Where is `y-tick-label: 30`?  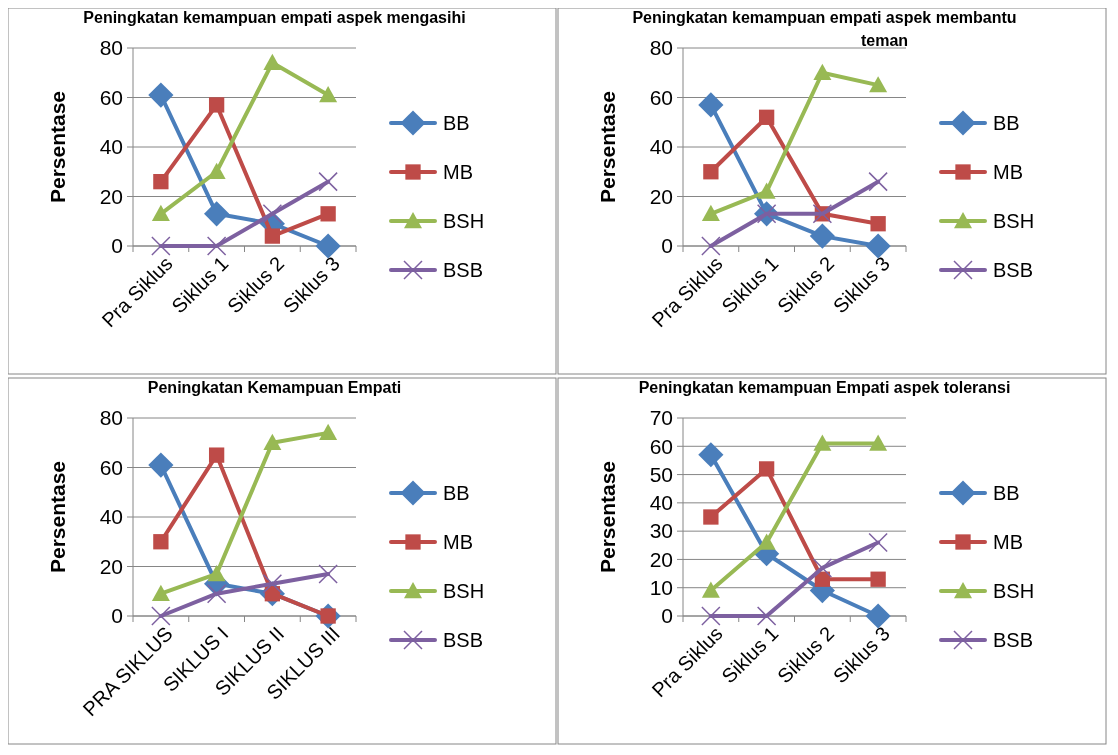
y-tick-label: 30 is located at coordinates (661, 531).